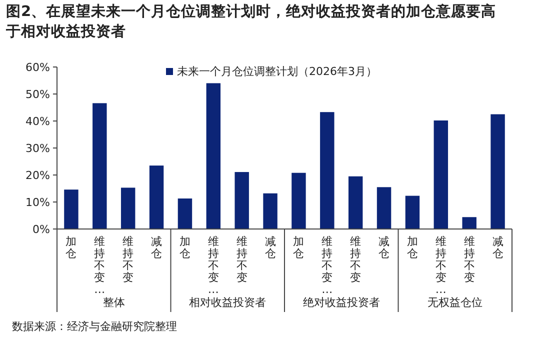 The image size is (550, 345). What do you see at coordinates (94, 326) in the screenshot?
I see `source-note: 数据来源：经济与金融研究院整理` at bounding box center [94, 326].